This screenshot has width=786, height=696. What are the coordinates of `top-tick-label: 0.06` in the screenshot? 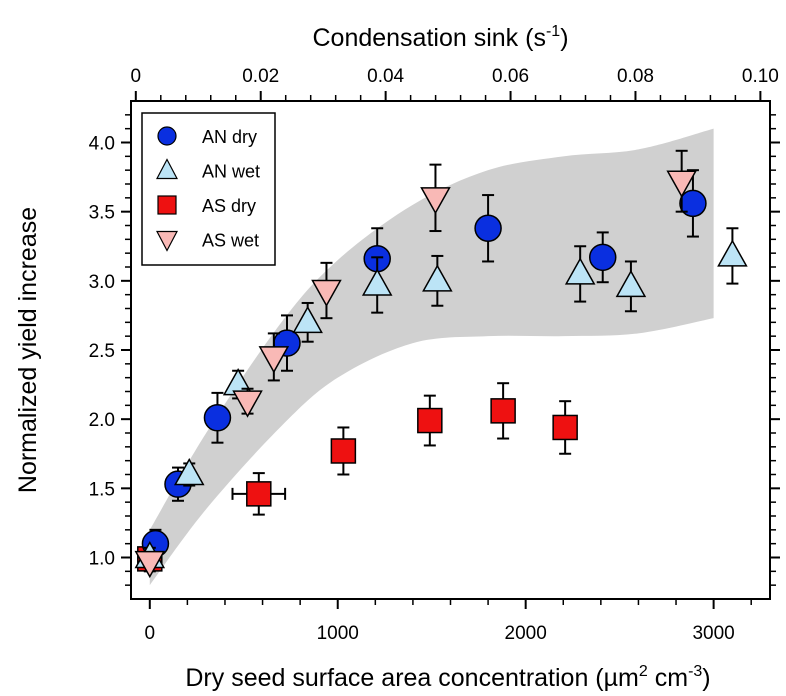 It's located at (510, 76).